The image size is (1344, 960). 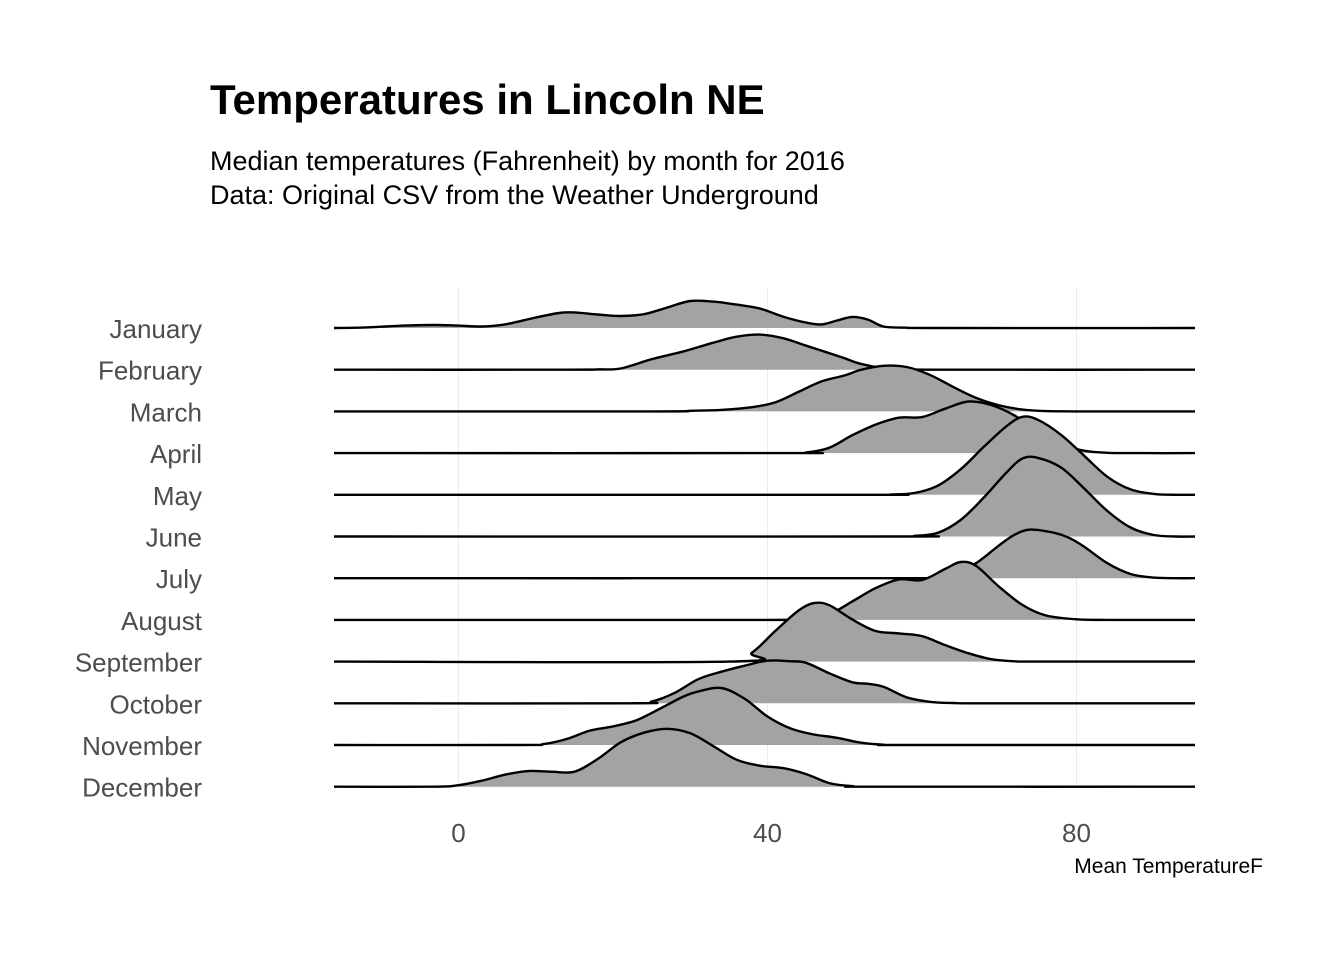 I want to click on ridge-fill-april, so click(x=764, y=427).